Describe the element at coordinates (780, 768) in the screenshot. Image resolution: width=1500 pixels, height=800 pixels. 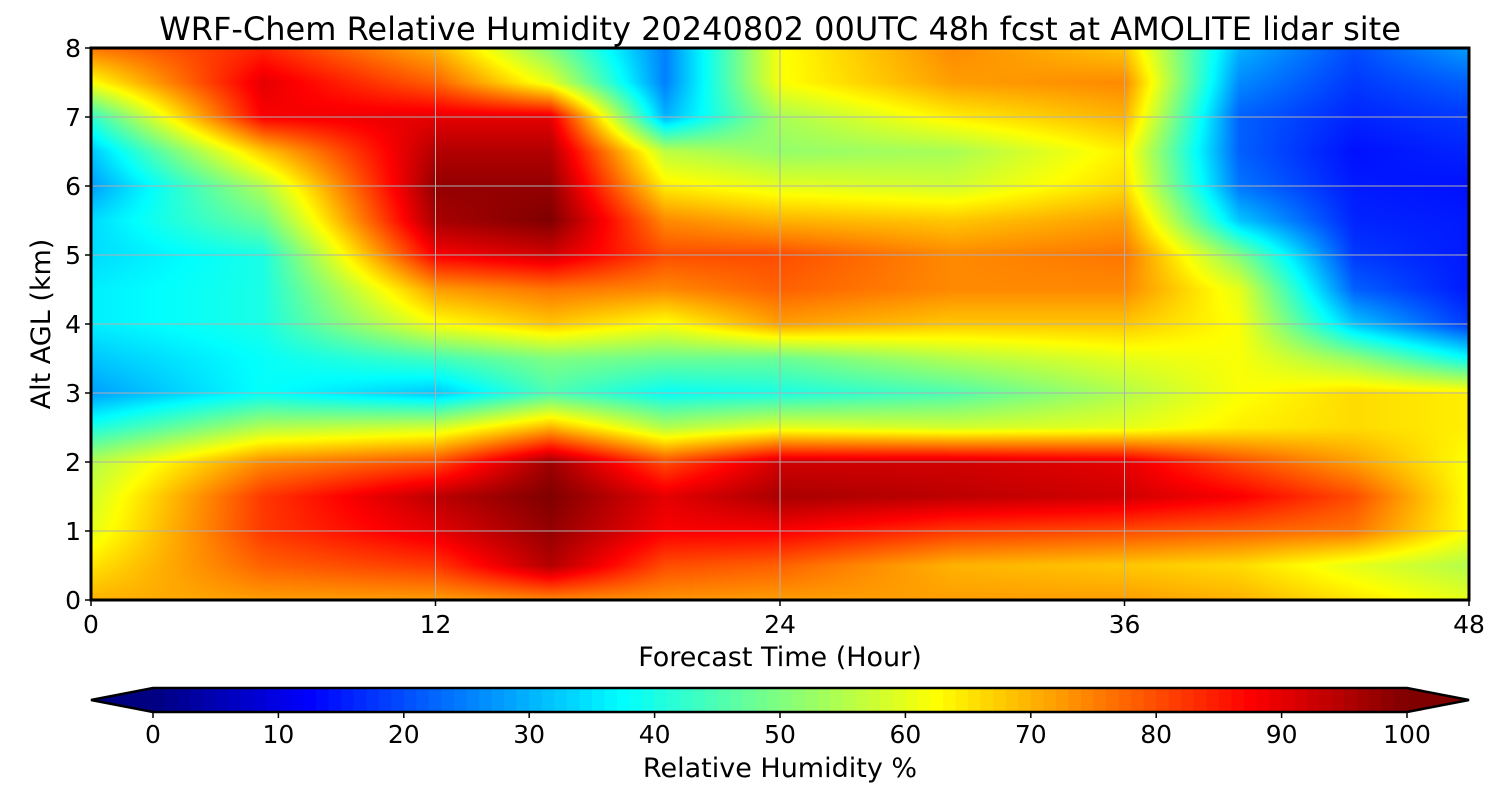
I see `colorbar-label: Relative Humidity %` at that location.